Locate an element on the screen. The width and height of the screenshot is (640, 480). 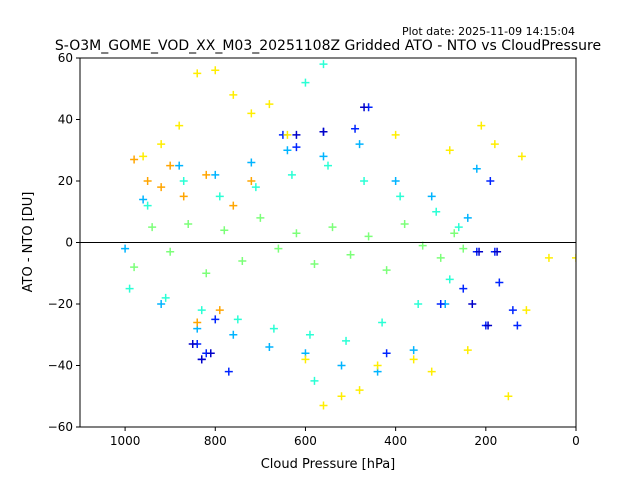
y-tick-label: 40 is located at coordinates (65, 120).